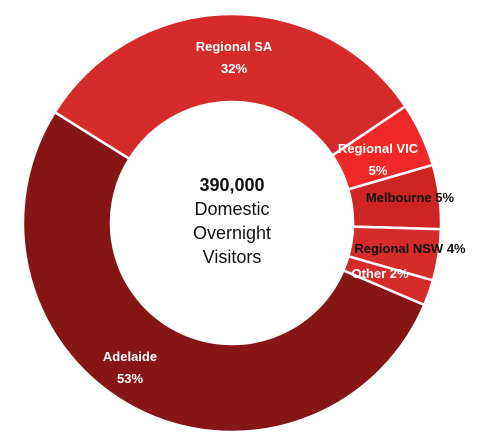  I want to click on slice-label: Melbourne 5%, so click(410, 197).